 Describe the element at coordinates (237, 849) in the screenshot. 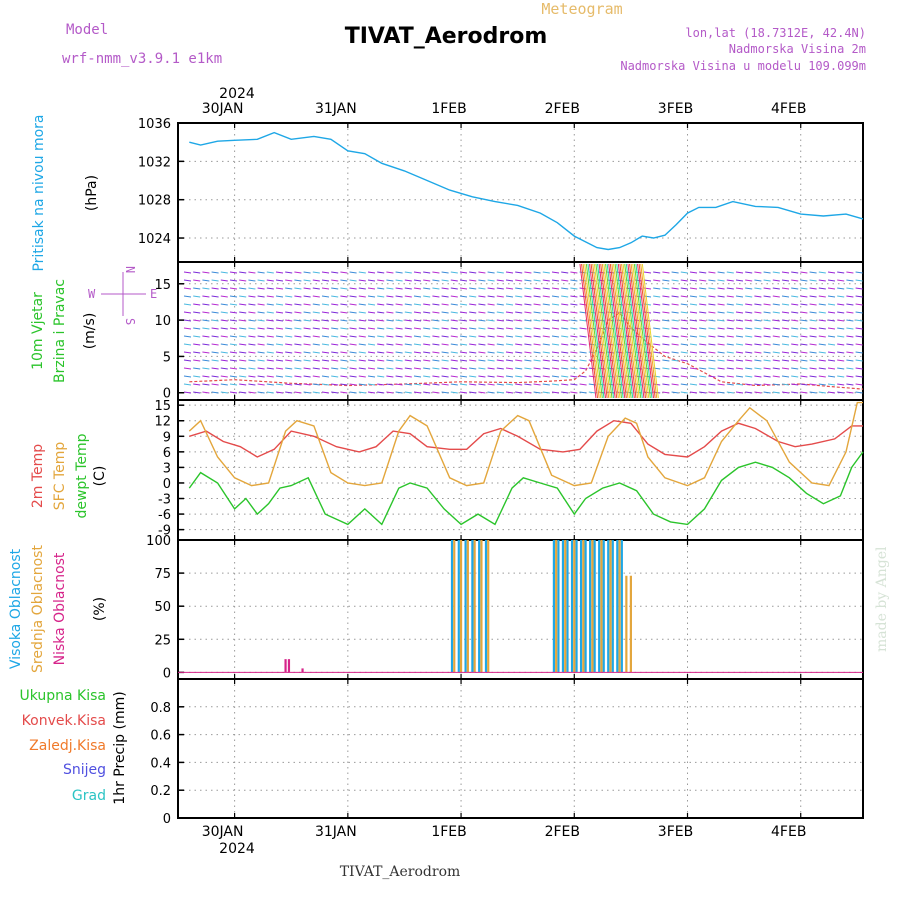

I see `bottom-year-label: 2024` at that location.